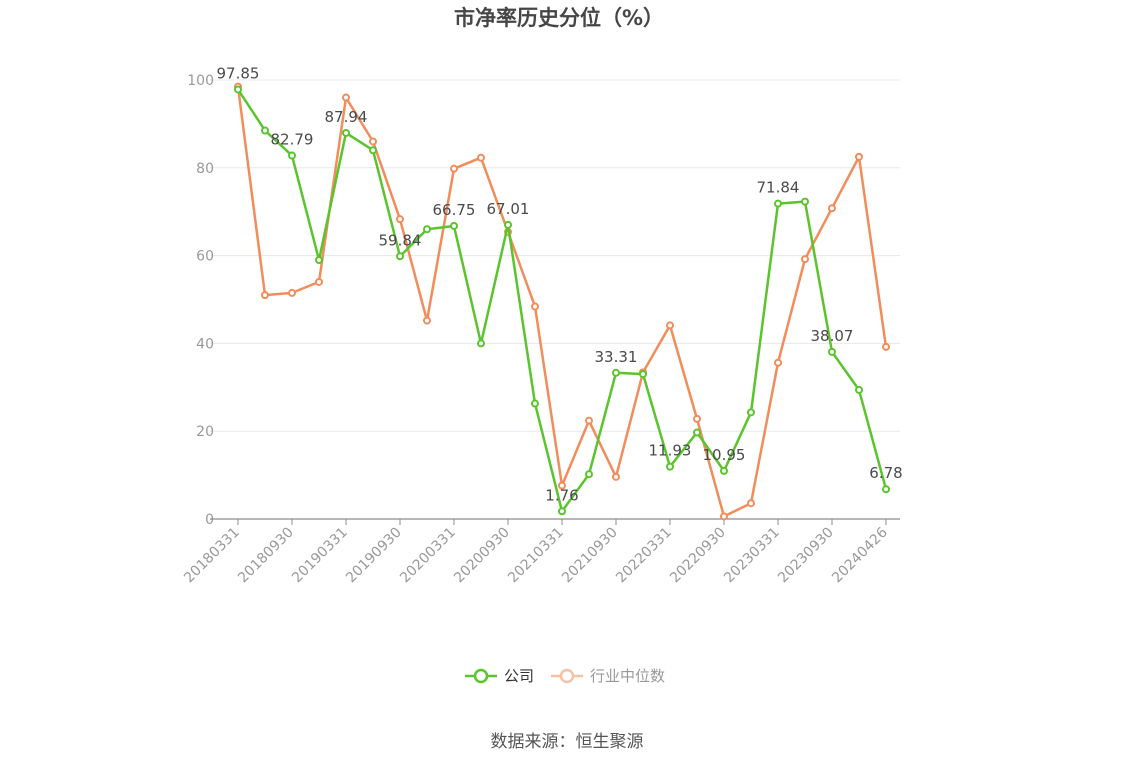 The height and width of the screenshot is (766, 1134). I want to click on x-tick-label: 20200331, so click(428, 556).